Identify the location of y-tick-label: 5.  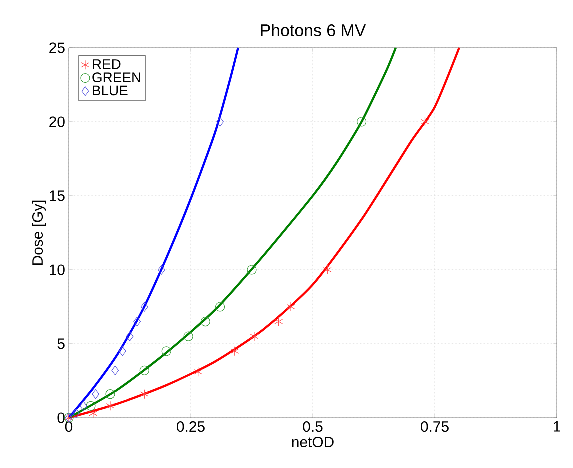
(61, 344).